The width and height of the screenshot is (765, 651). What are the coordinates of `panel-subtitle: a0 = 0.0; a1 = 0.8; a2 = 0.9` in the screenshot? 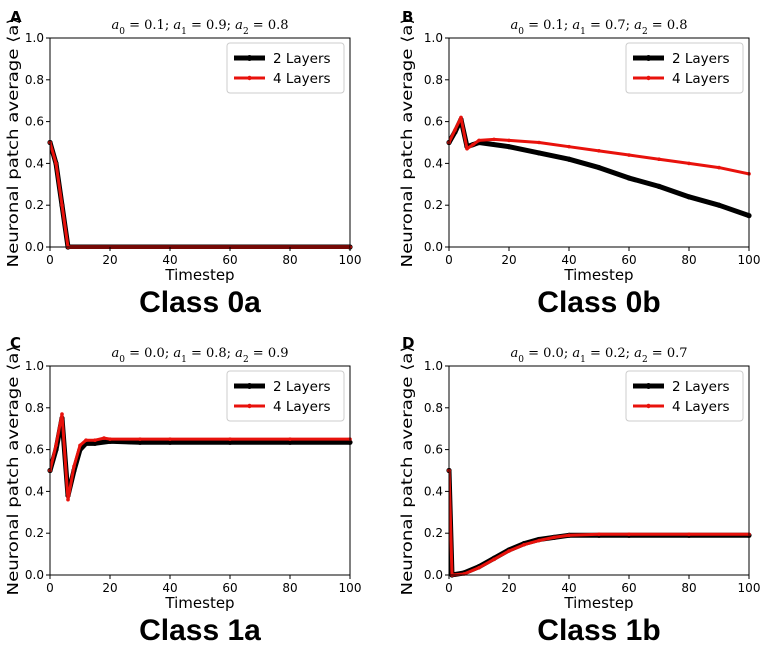 It's located at (199, 355).